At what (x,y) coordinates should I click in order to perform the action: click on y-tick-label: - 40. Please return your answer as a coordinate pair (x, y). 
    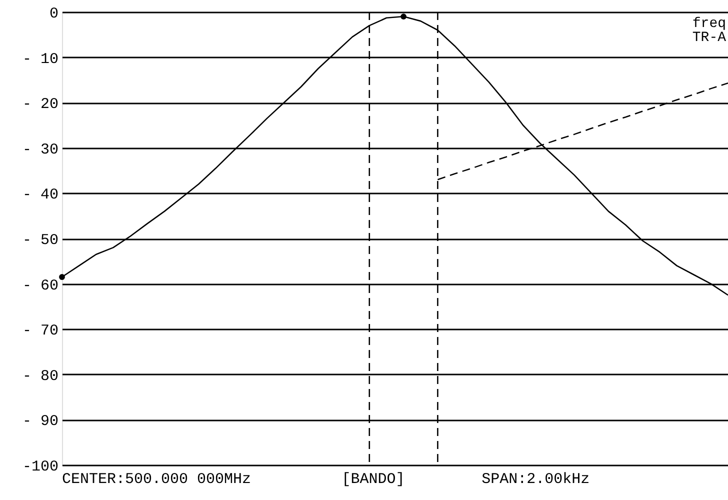
    Looking at the image, I should click on (40, 195).